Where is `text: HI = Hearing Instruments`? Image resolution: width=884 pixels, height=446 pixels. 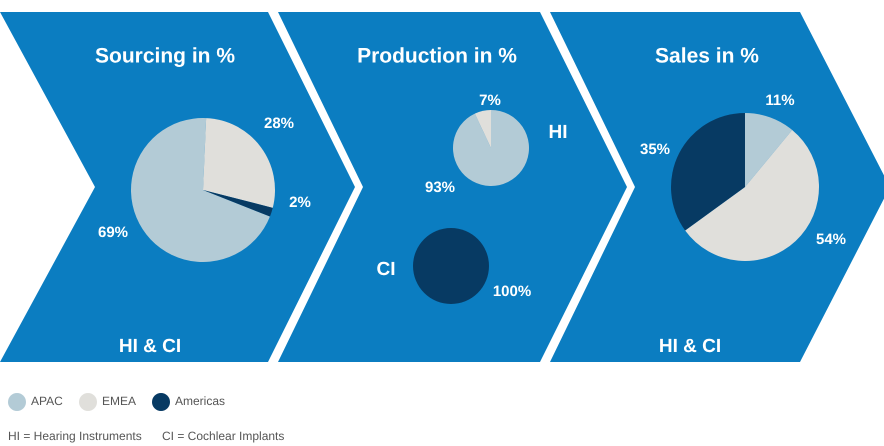 text: HI = Hearing Instruments is located at coordinates (75, 436).